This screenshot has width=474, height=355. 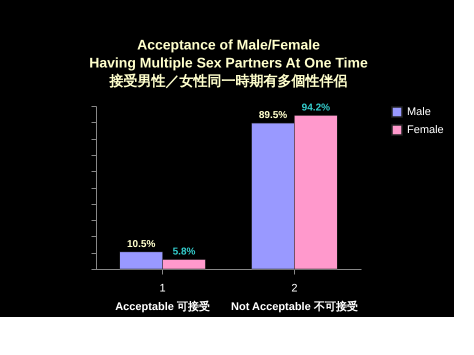 I want to click on x-tick-label: 2, so click(x=294, y=288).